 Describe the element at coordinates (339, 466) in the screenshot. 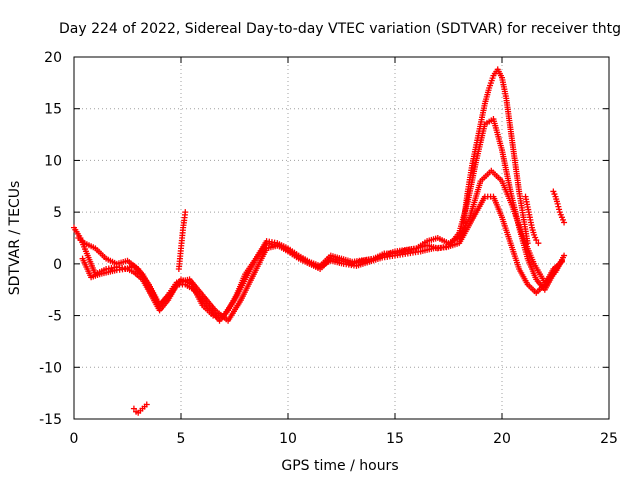

I see `x-axis-label: GPS time / hours` at that location.